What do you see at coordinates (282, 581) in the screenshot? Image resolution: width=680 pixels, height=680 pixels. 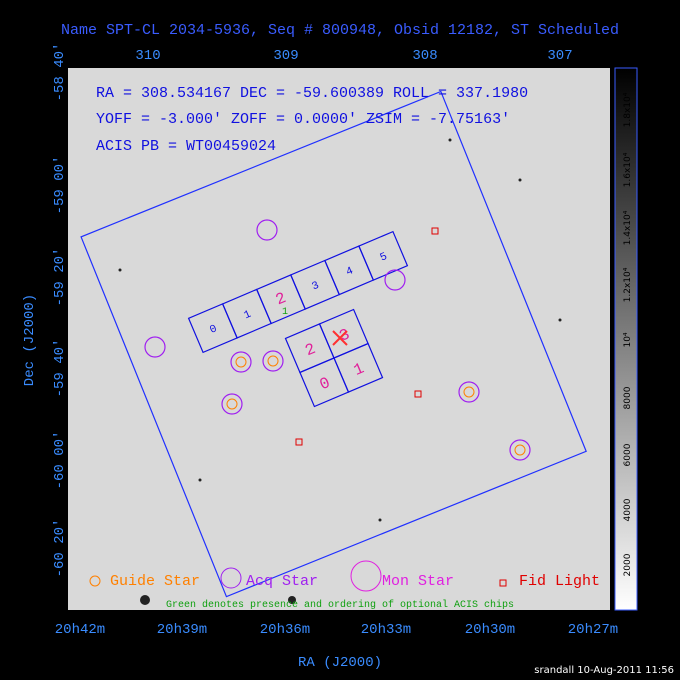 I see `legend-label: Acq Star` at bounding box center [282, 581].